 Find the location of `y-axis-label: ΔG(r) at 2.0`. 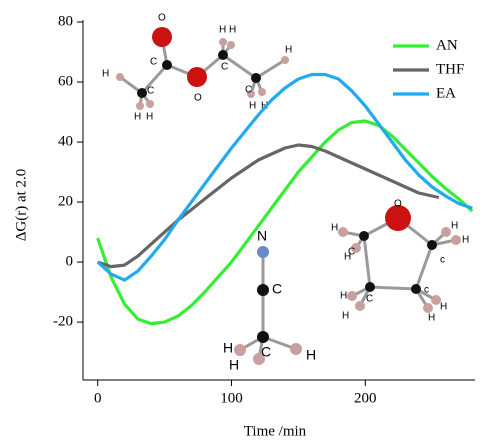

y-axis-label: ΔG(r) at 2.0 is located at coordinates (21, 205).